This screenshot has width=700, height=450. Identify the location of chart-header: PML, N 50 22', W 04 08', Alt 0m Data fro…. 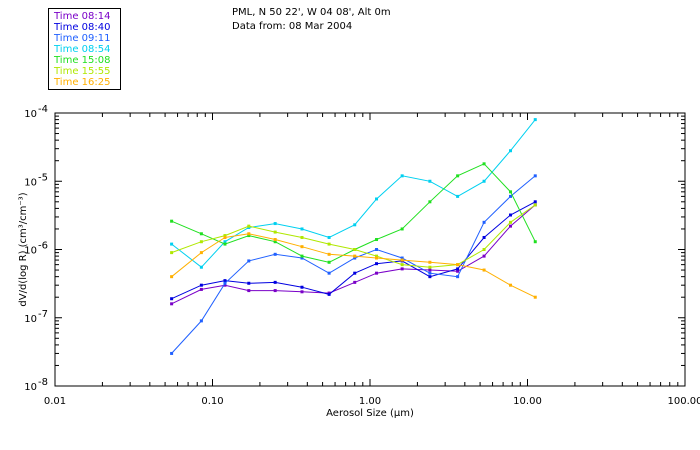
(311, 20).